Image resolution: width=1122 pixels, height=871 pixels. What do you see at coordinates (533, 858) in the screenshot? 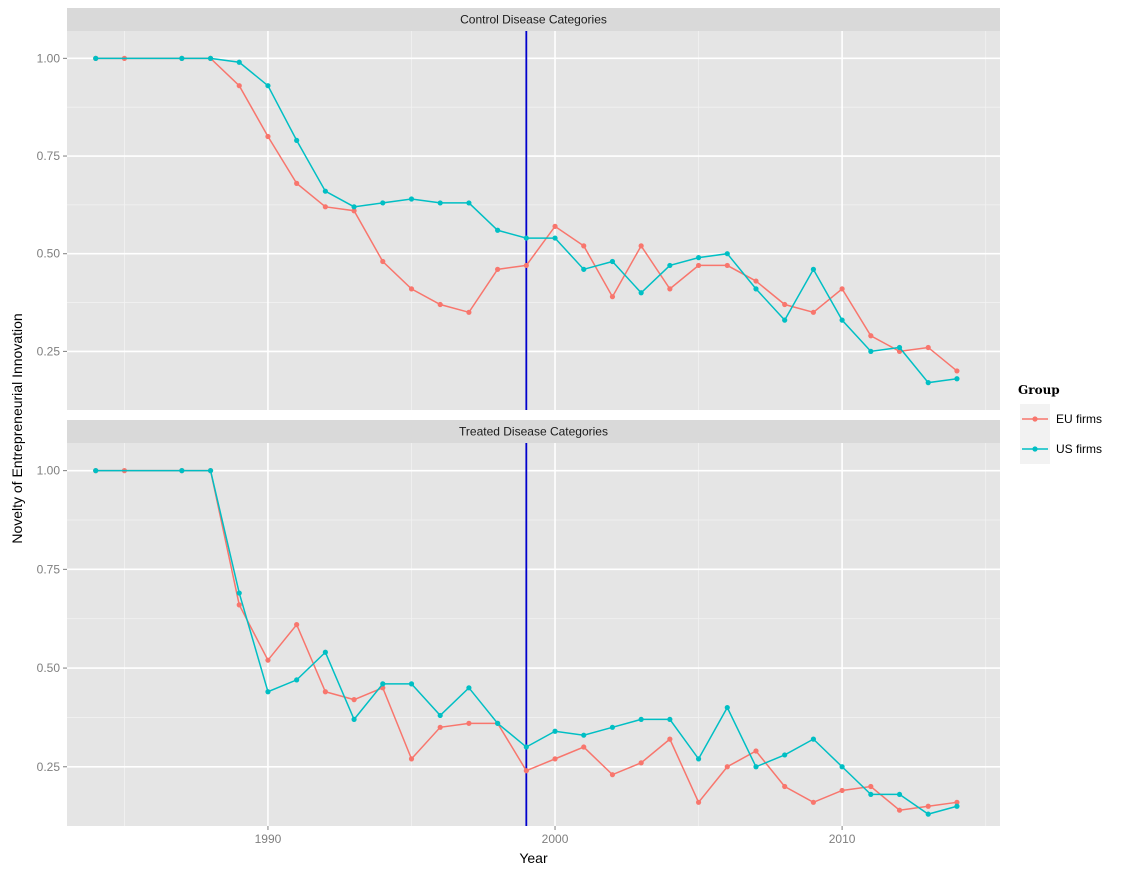
I see `x-axis-title: Year` at bounding box center [533, 858].